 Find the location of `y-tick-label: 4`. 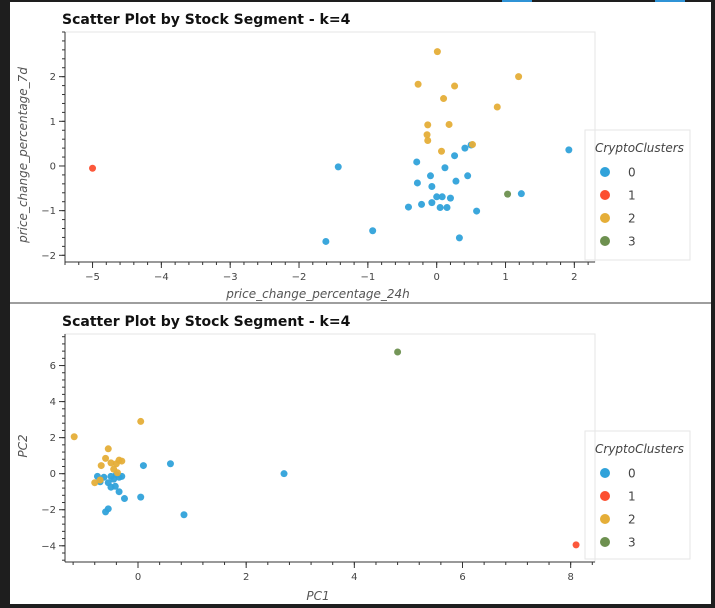

y-tick-label: 4 is located at coordinates (53, 402).